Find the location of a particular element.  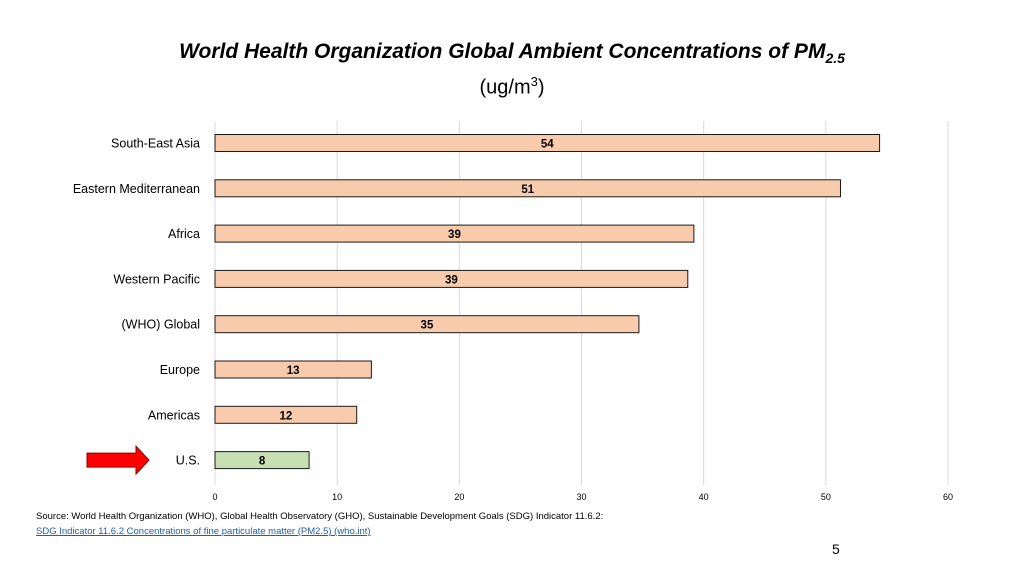

x-tick-label: 50 is located at coordinates (826, 497).